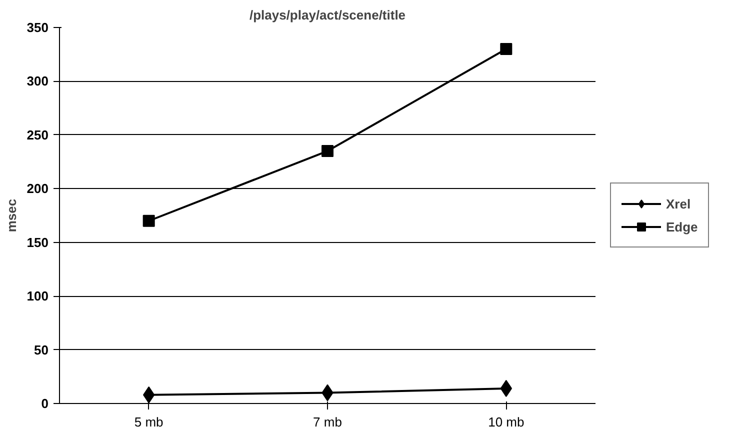  I want to click on y-tick-label: 0, so click(45, 403).